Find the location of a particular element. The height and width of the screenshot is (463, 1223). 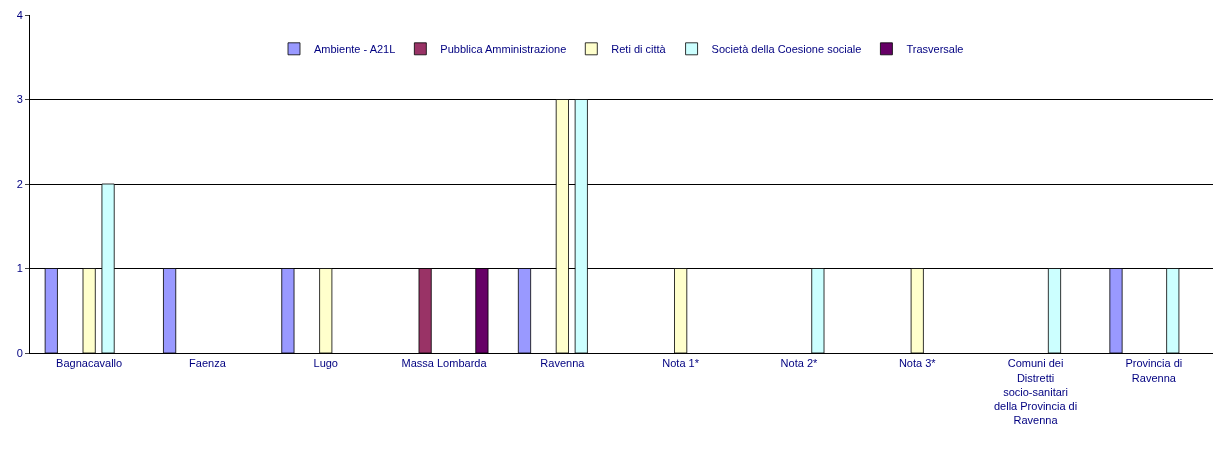

x-tick-label: Nota 3* is located at coordinates (917, 363).